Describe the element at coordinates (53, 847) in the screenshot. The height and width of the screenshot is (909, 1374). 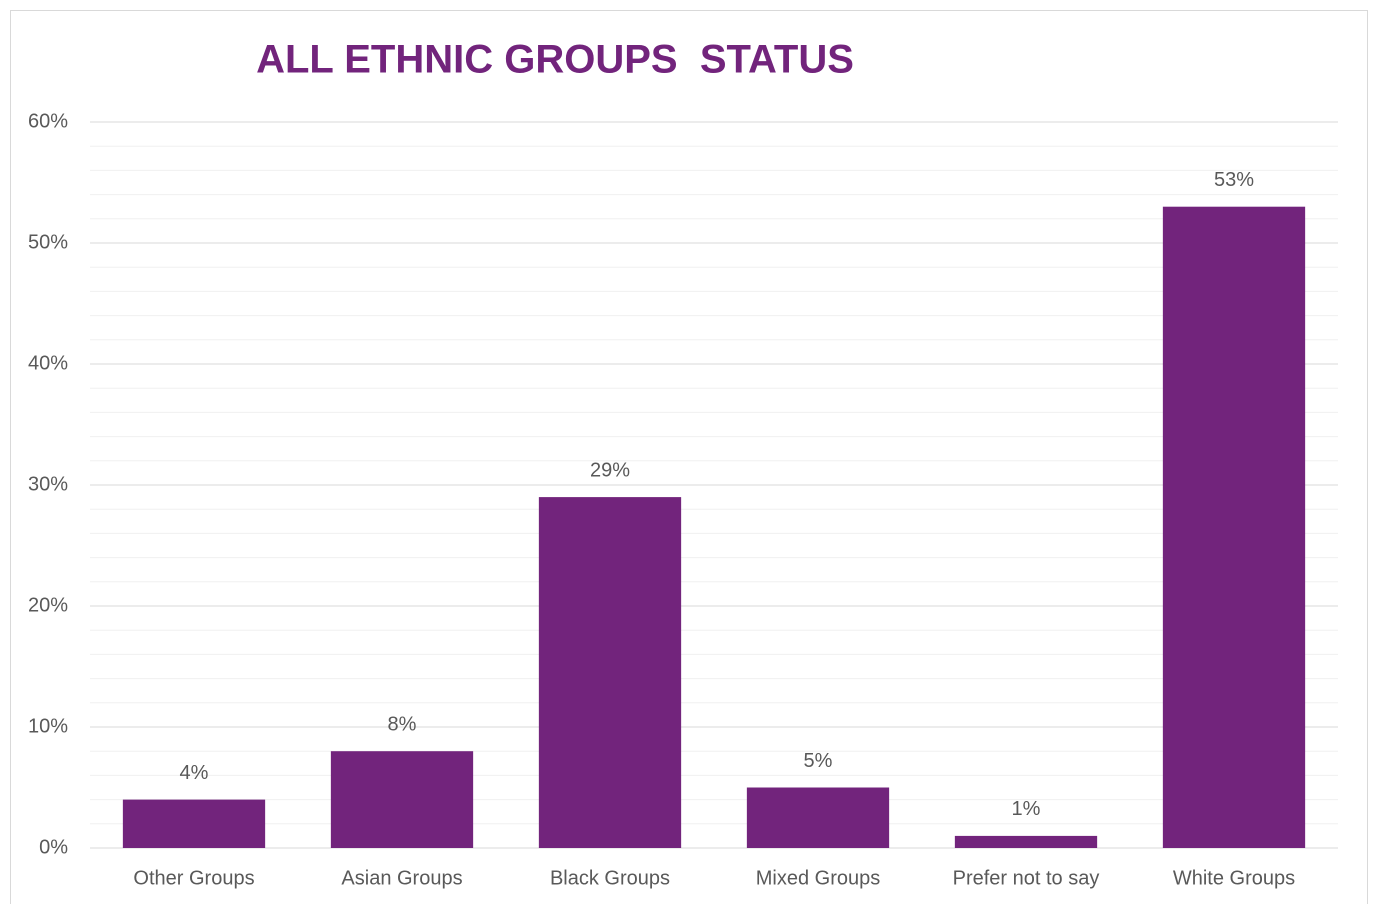
I see `y-tick-label: 0%` at that location.